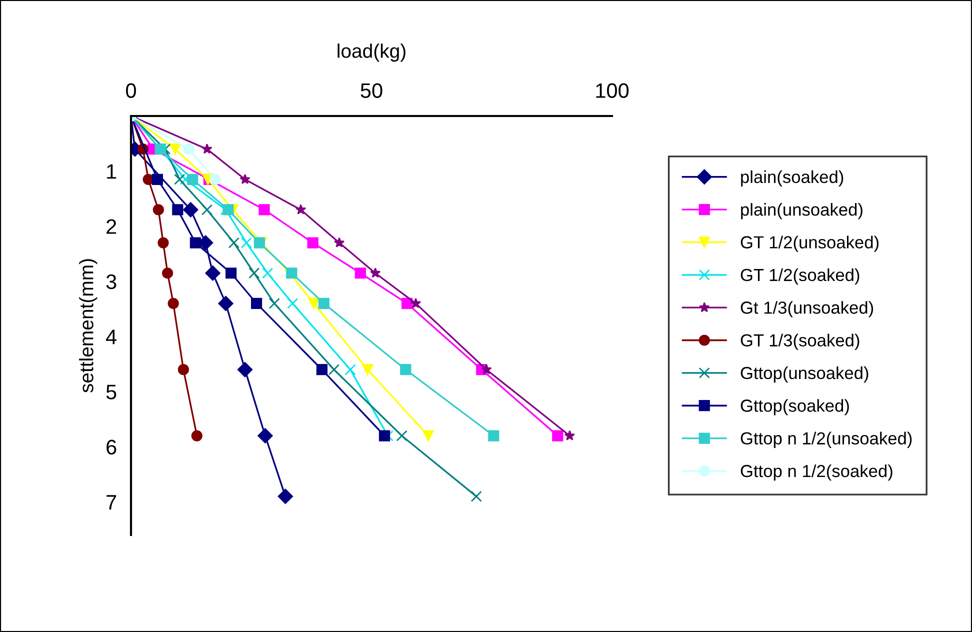 The image size is (972, 632). What do you see at coordinates (792, 178) in the screenshot?
I see `legend-label: plain(soaked)` at bounding box center [792, 178].